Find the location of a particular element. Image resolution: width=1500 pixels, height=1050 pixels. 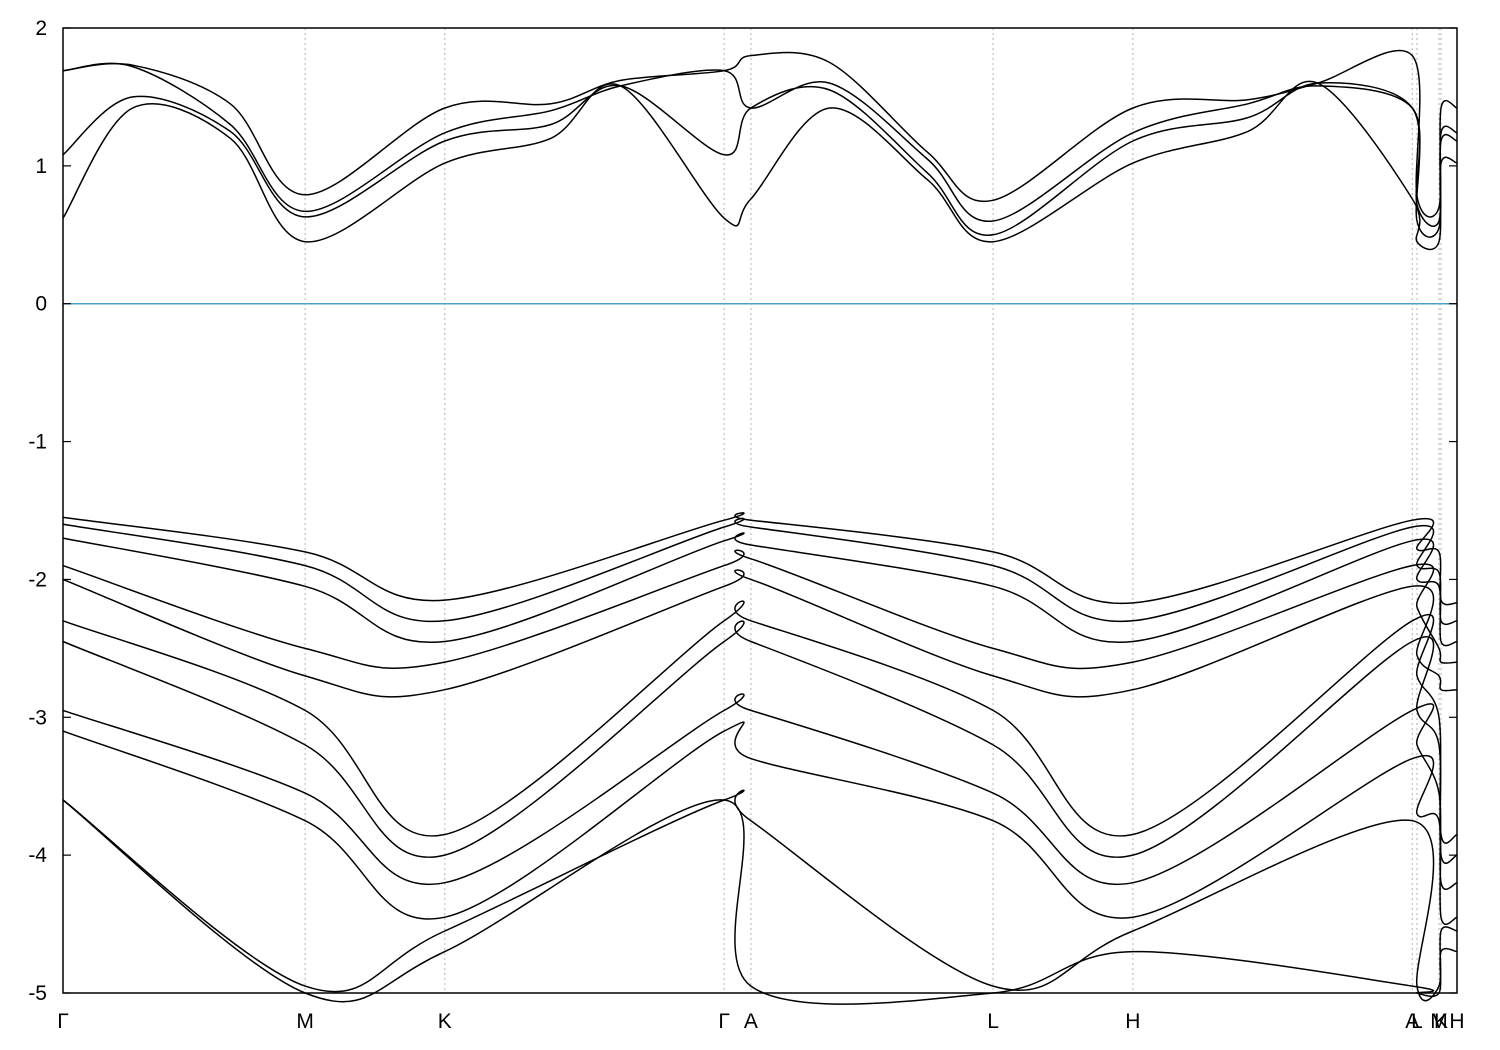

y-tick-label: -5 is located at coordinates (37, 993).